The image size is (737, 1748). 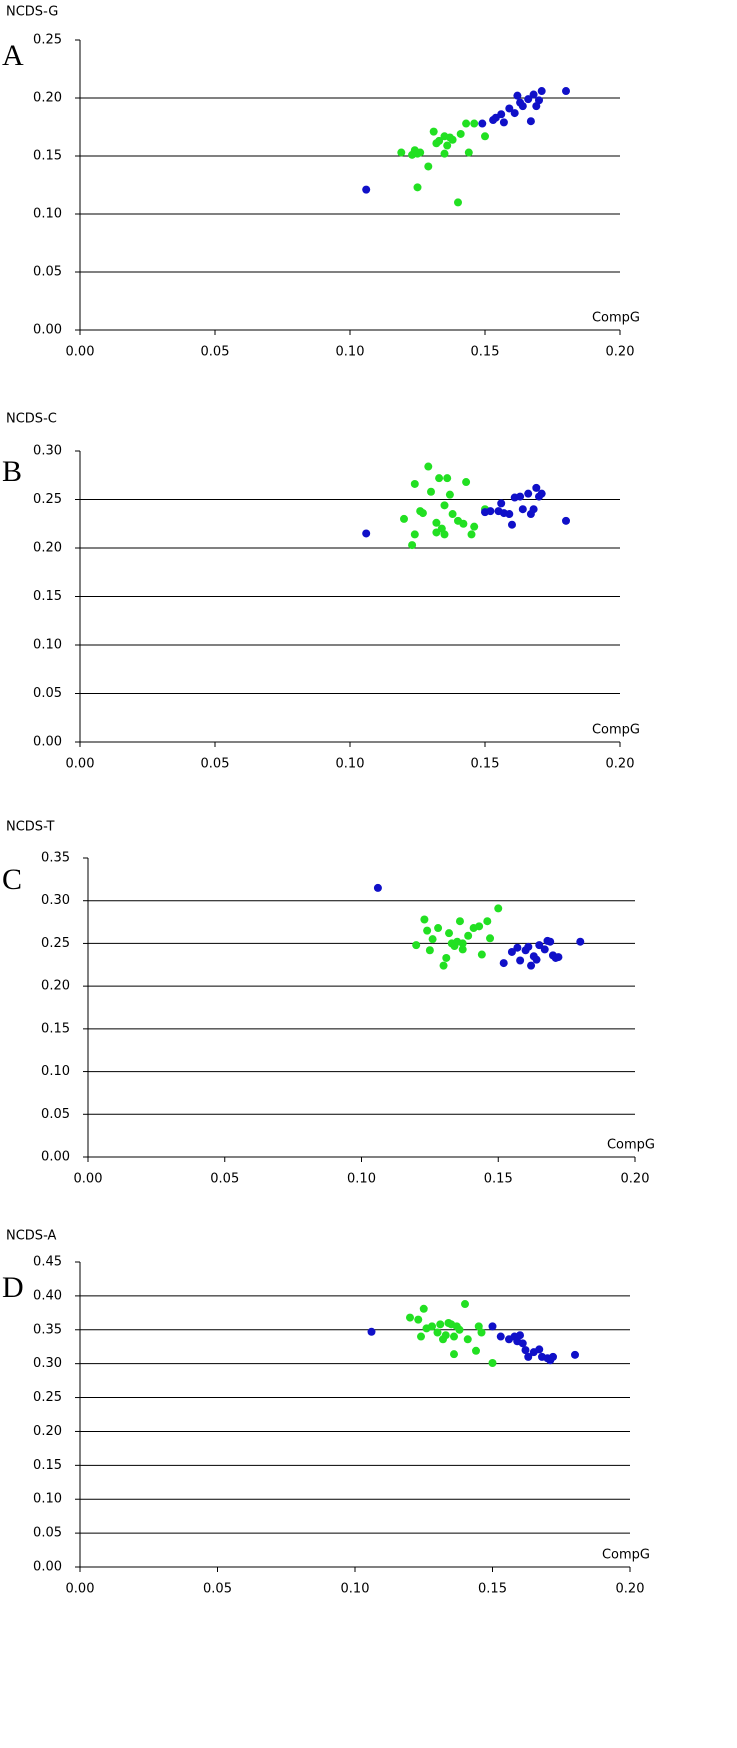 What do you see at coordinates (492, 1589) in the screenshot?
I see `x-tick-label: 0.15` at bounding box center [492, 1589].